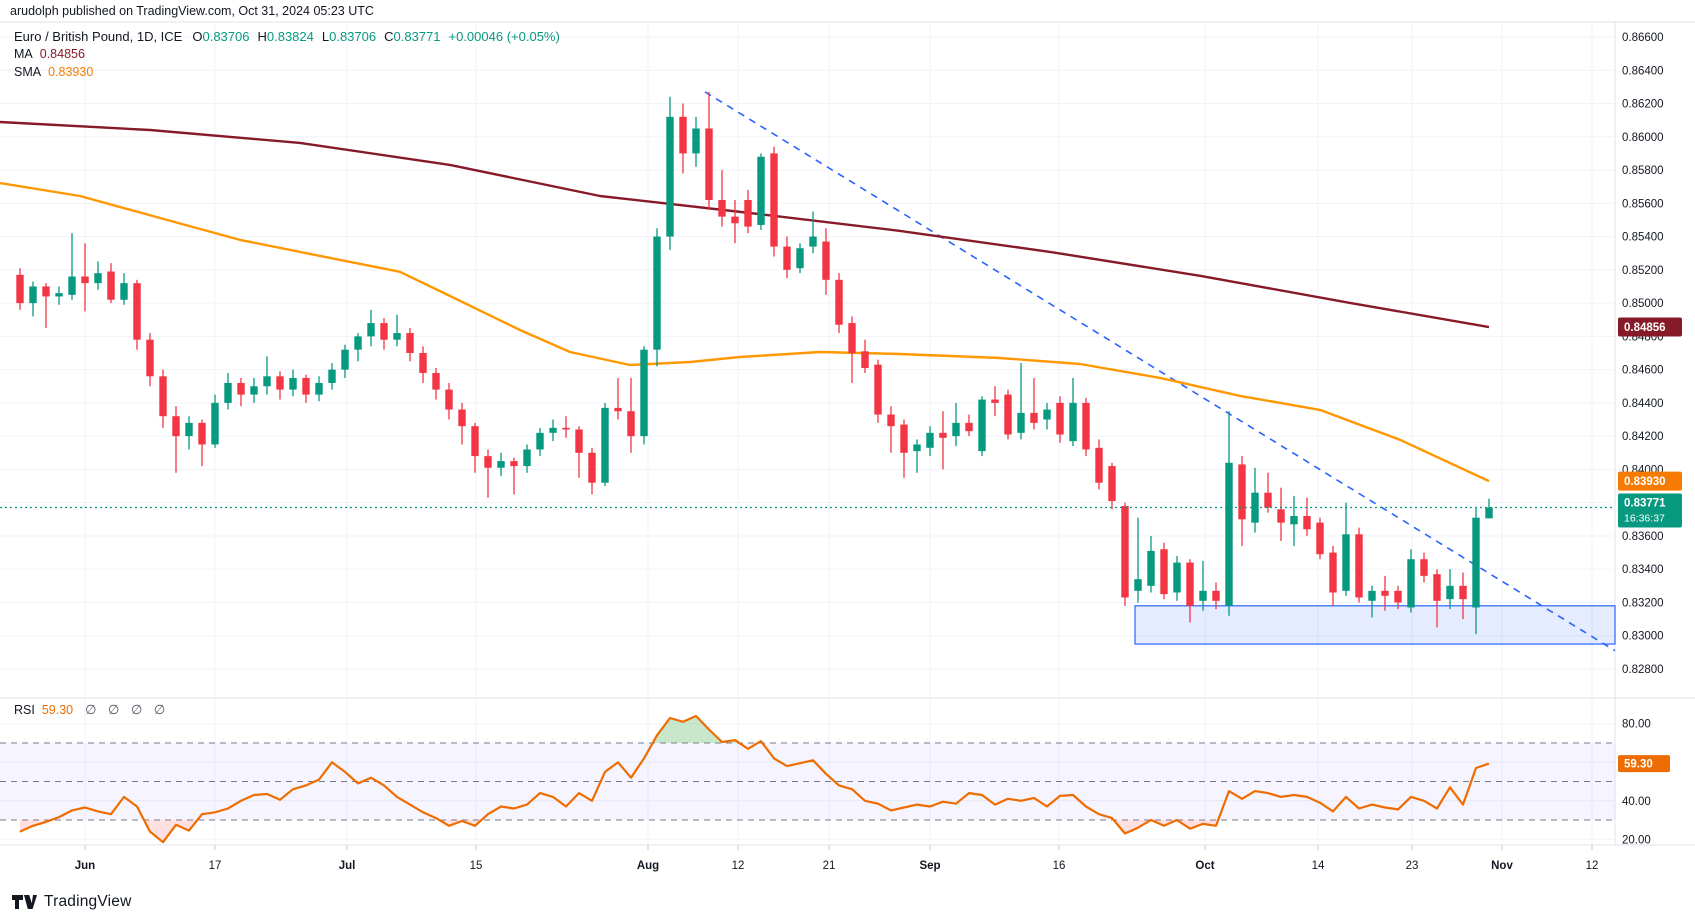 This screenshot has height=921, width=1695. Describe the element at coordinates (837, 858) in the screenshot. I see `time-scale: Jun 17 Jul 15 Aug 12 21 Sep 16 Oct 14 23 Nov 12` at that location.